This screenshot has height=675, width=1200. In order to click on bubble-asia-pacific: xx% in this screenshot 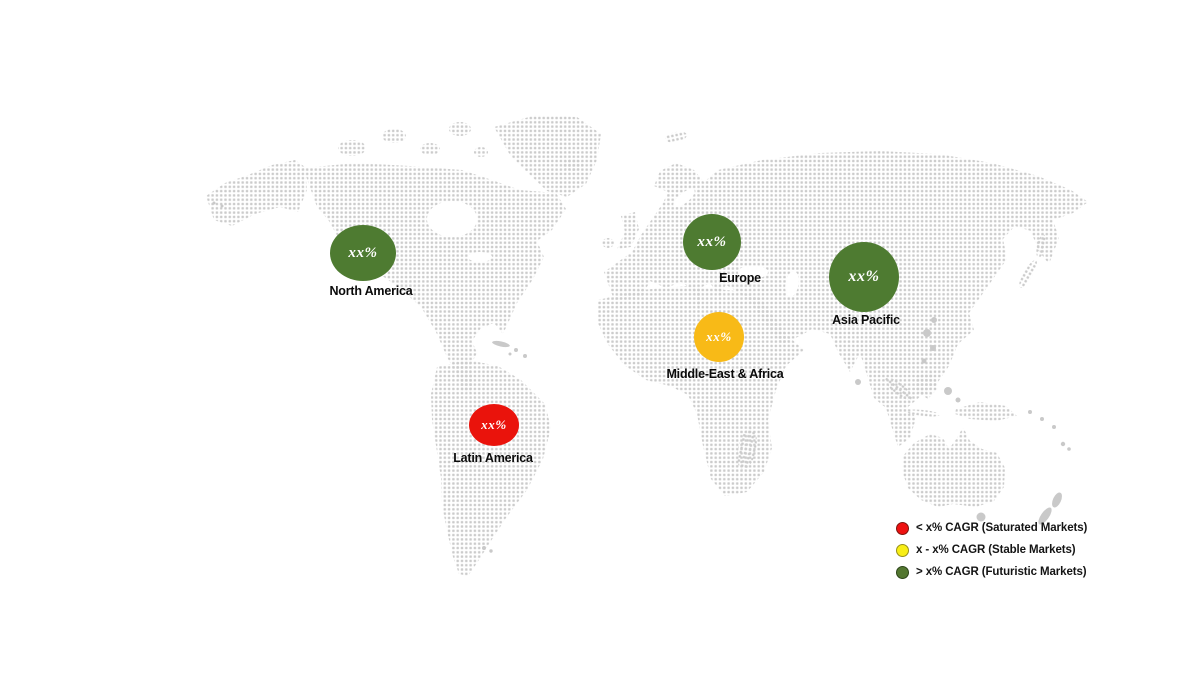, I will do `click(864, 277)`.